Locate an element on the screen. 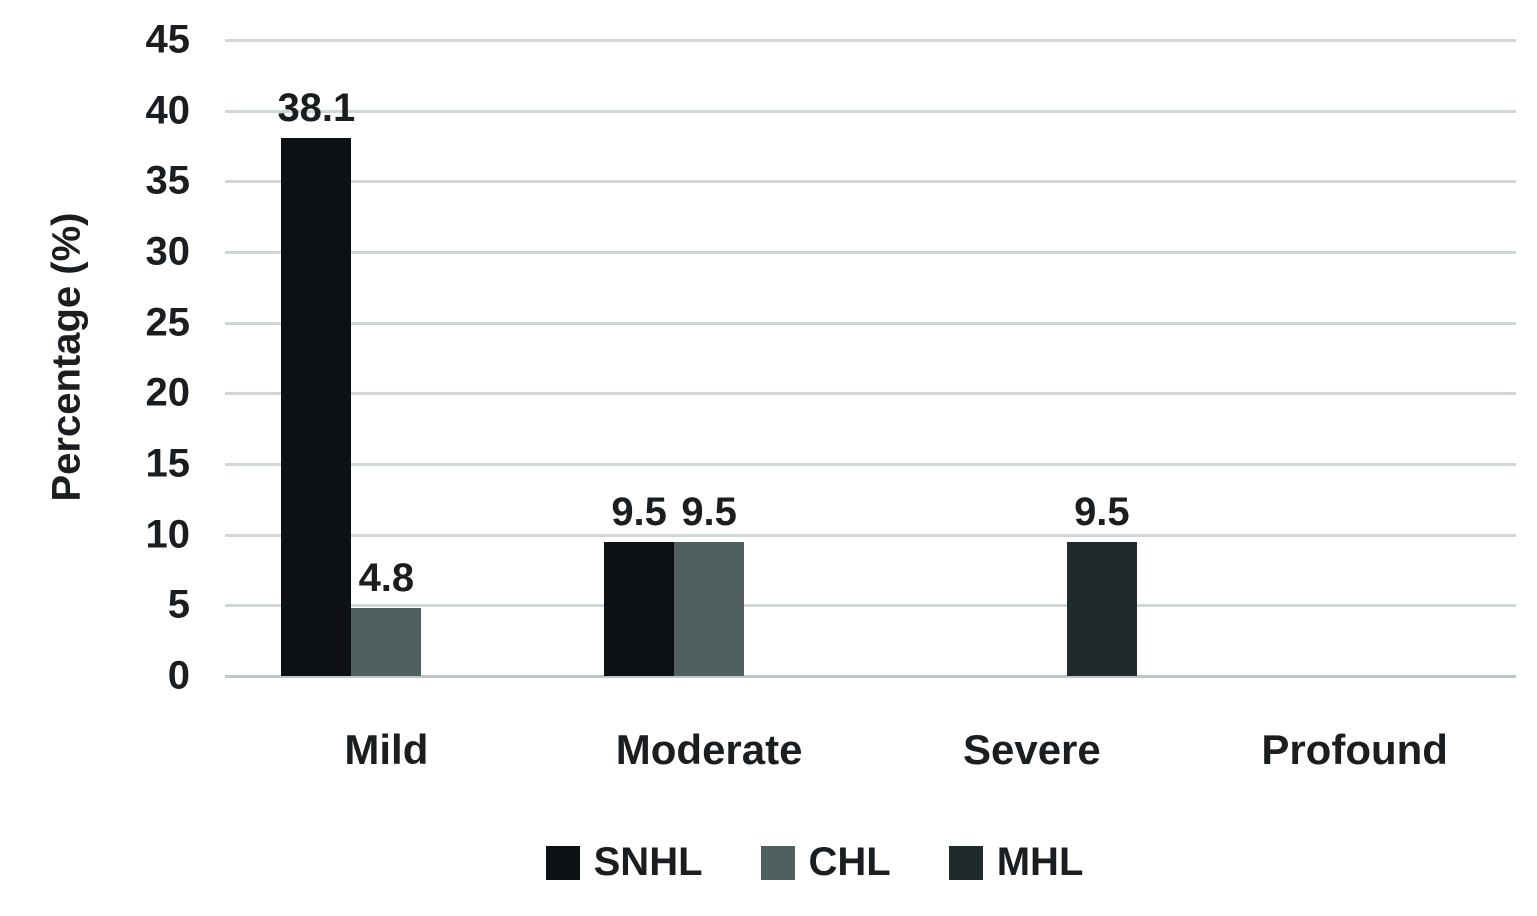 The width and height of the screenshot is (1537, 916). bar-chl-moderate is located at coordinates (709, 608).